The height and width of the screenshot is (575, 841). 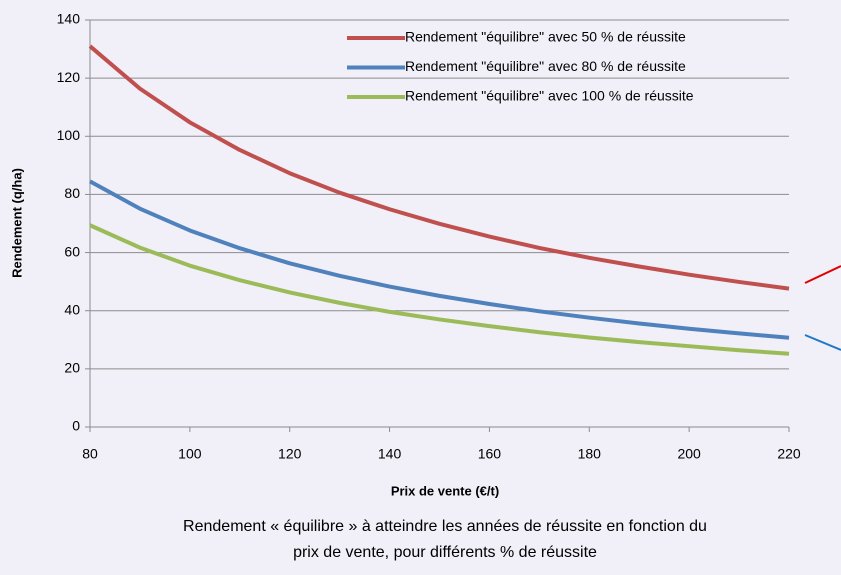 I want to click on x-tick-label: 160, so click(x=490, y=454).